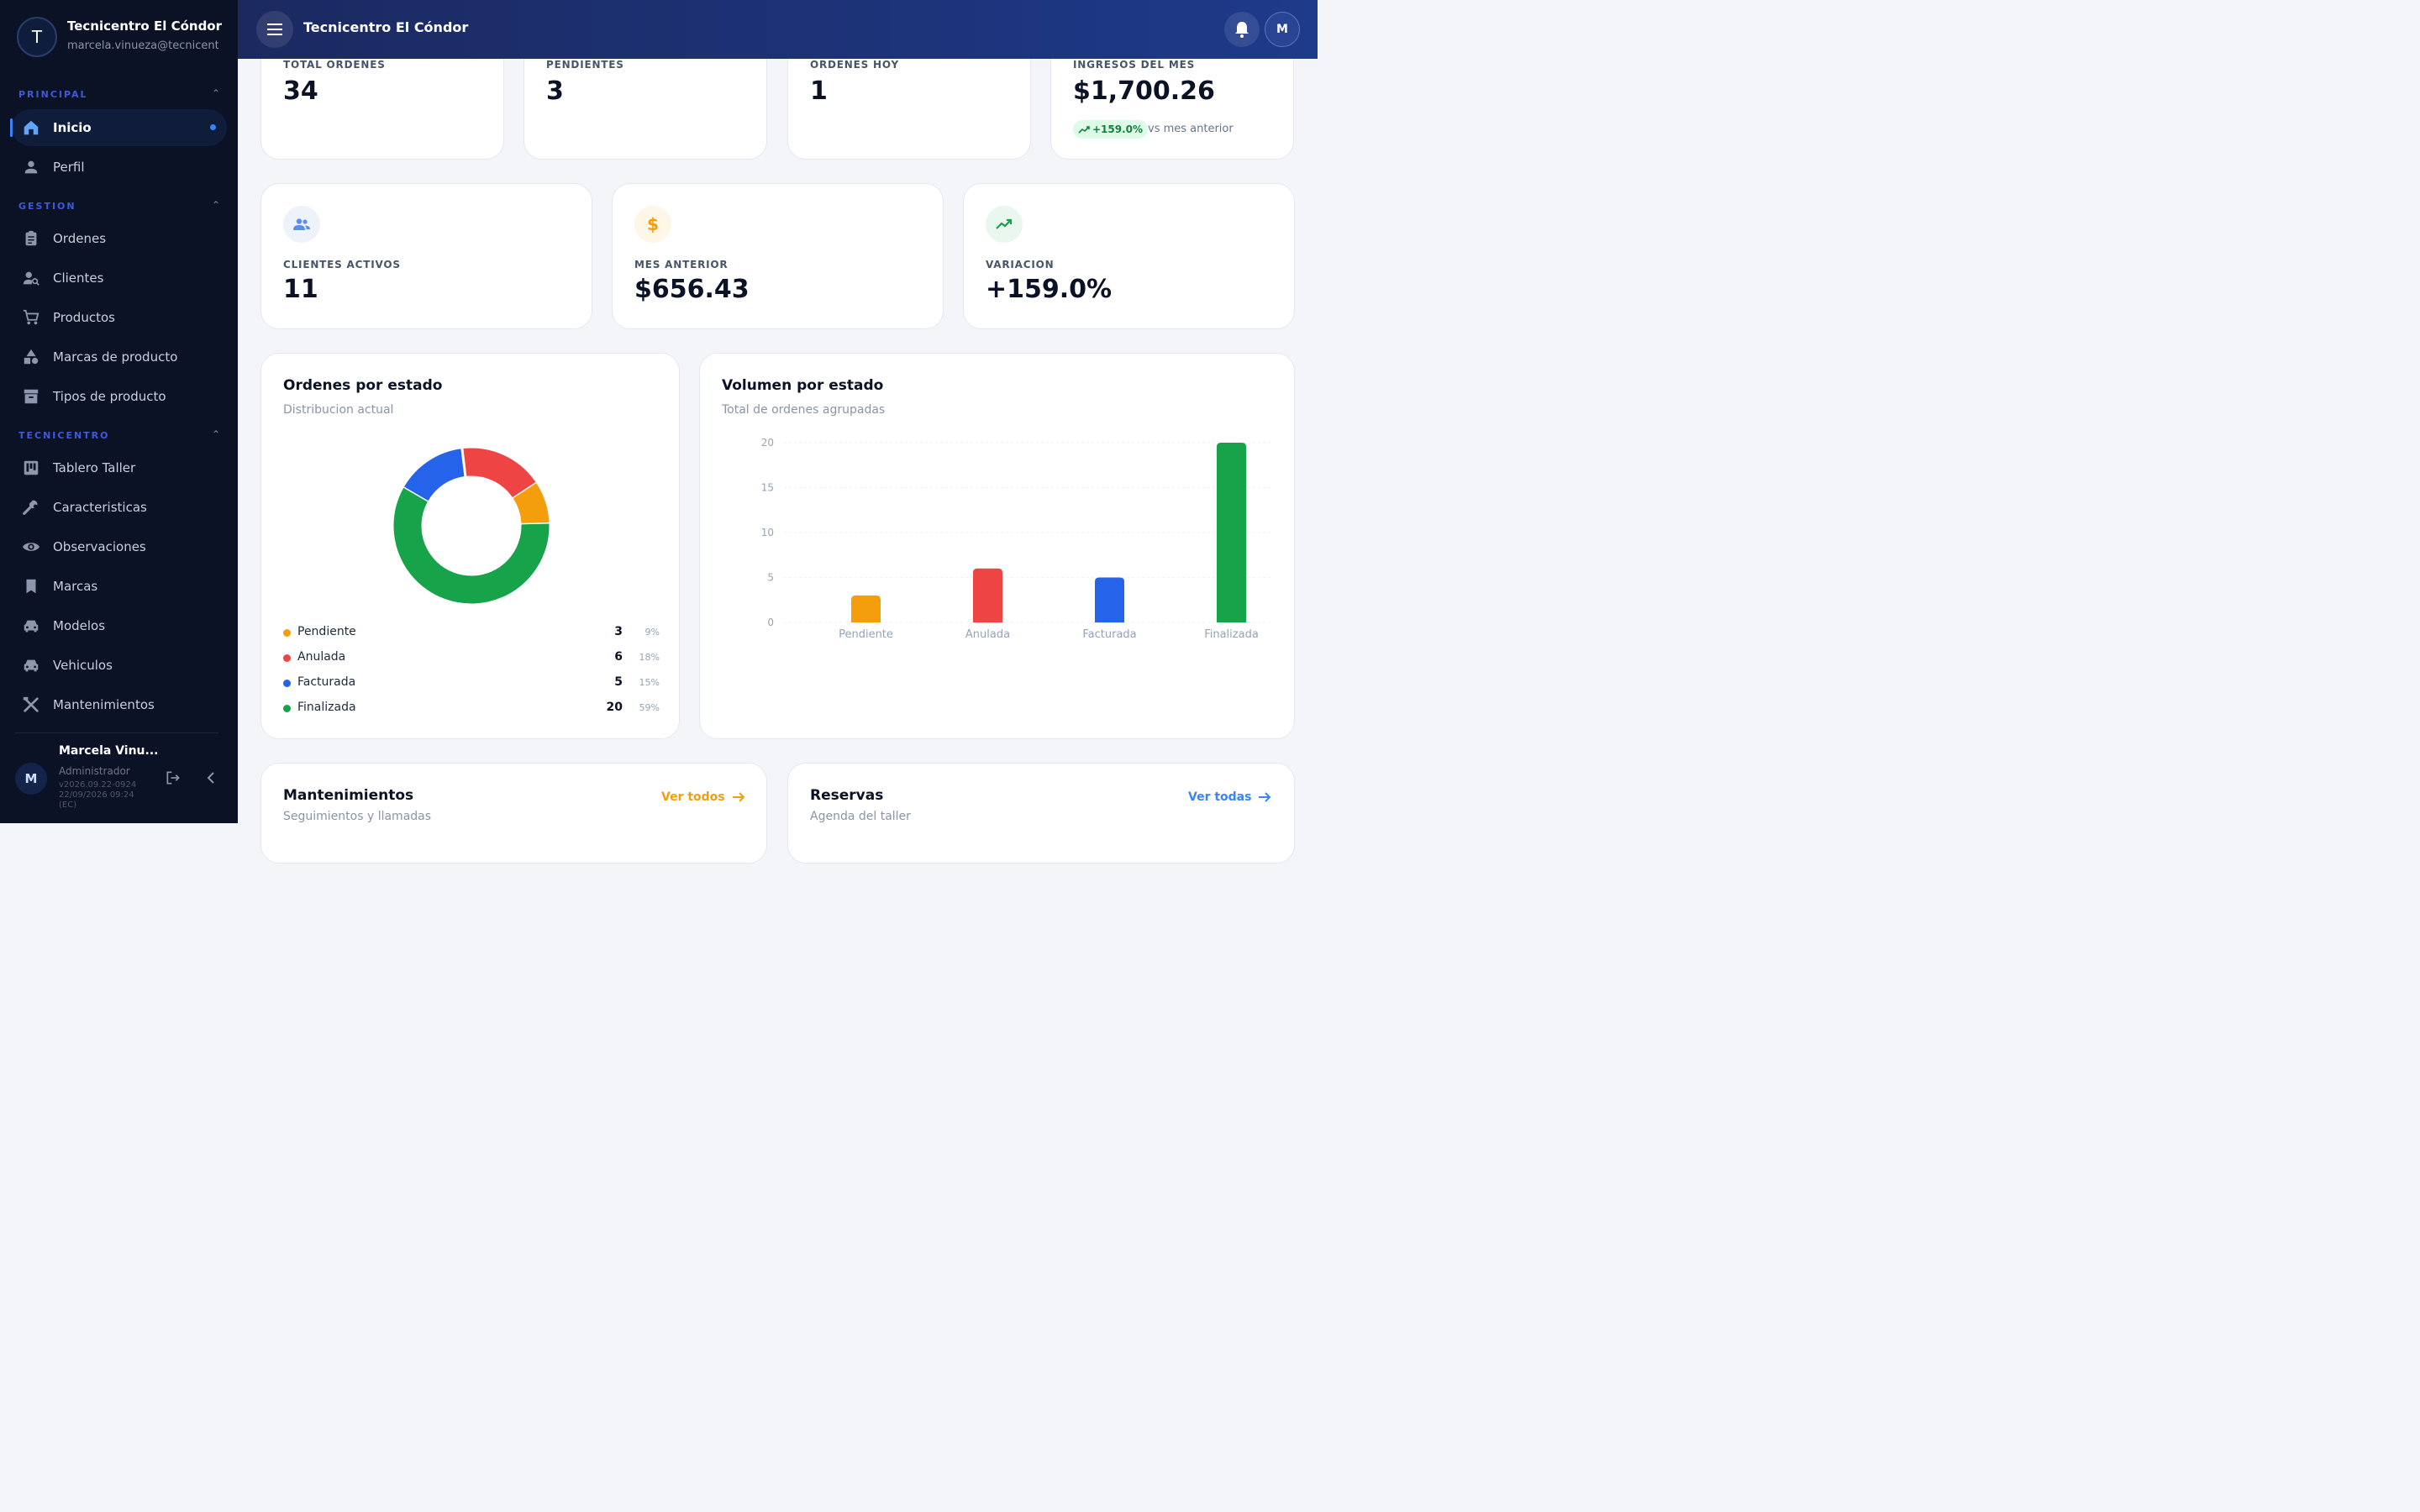  Describe the element at coordinates (1220, 797) in the screenshot. I see `link-label: Ver todas` at that location.